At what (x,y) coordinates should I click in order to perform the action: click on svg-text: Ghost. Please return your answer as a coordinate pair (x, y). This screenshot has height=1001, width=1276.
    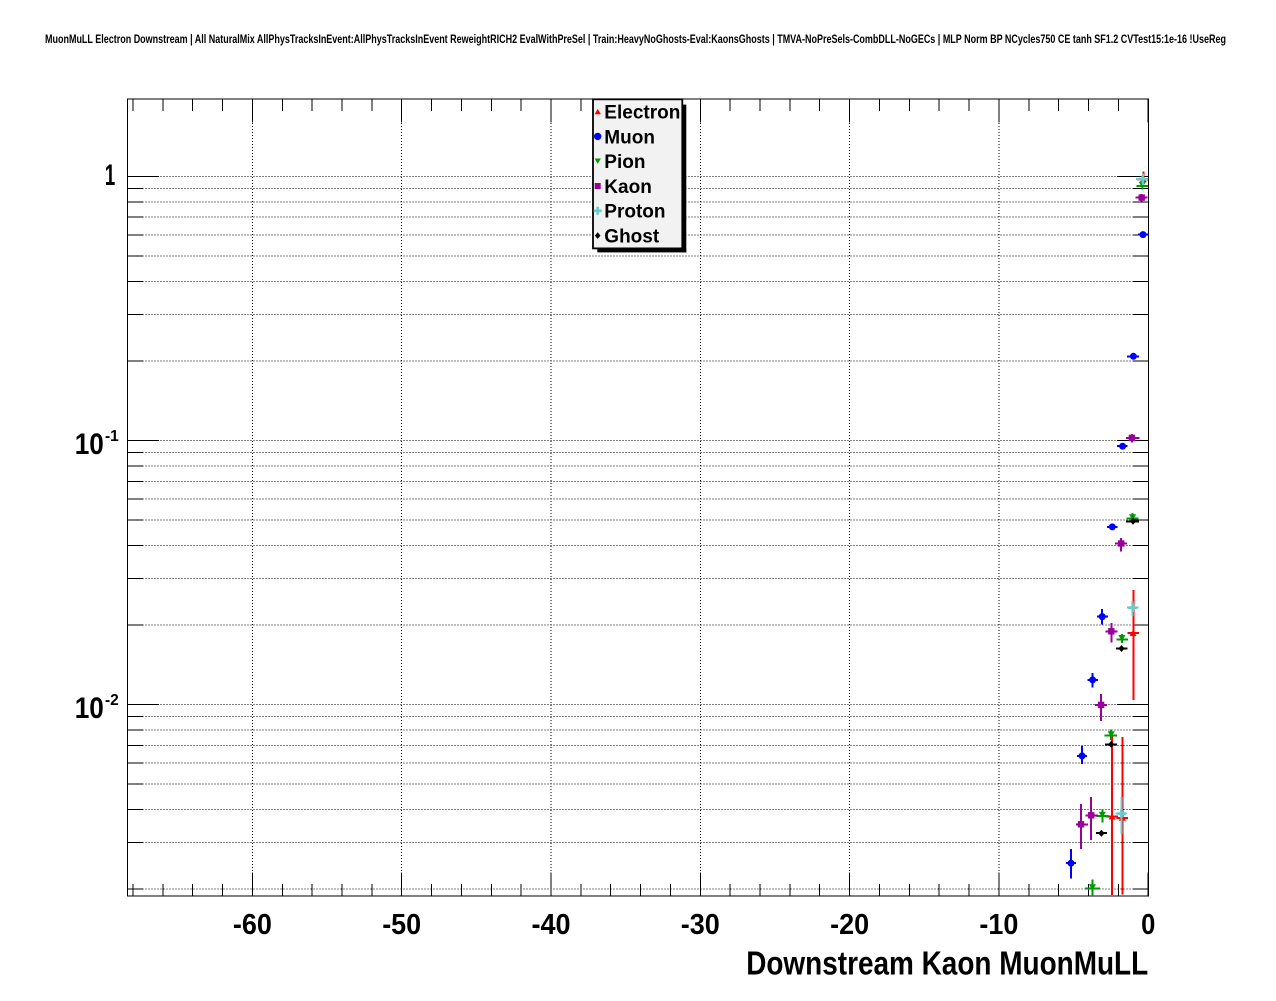
    Looking at the image, I should click on (632, 237).